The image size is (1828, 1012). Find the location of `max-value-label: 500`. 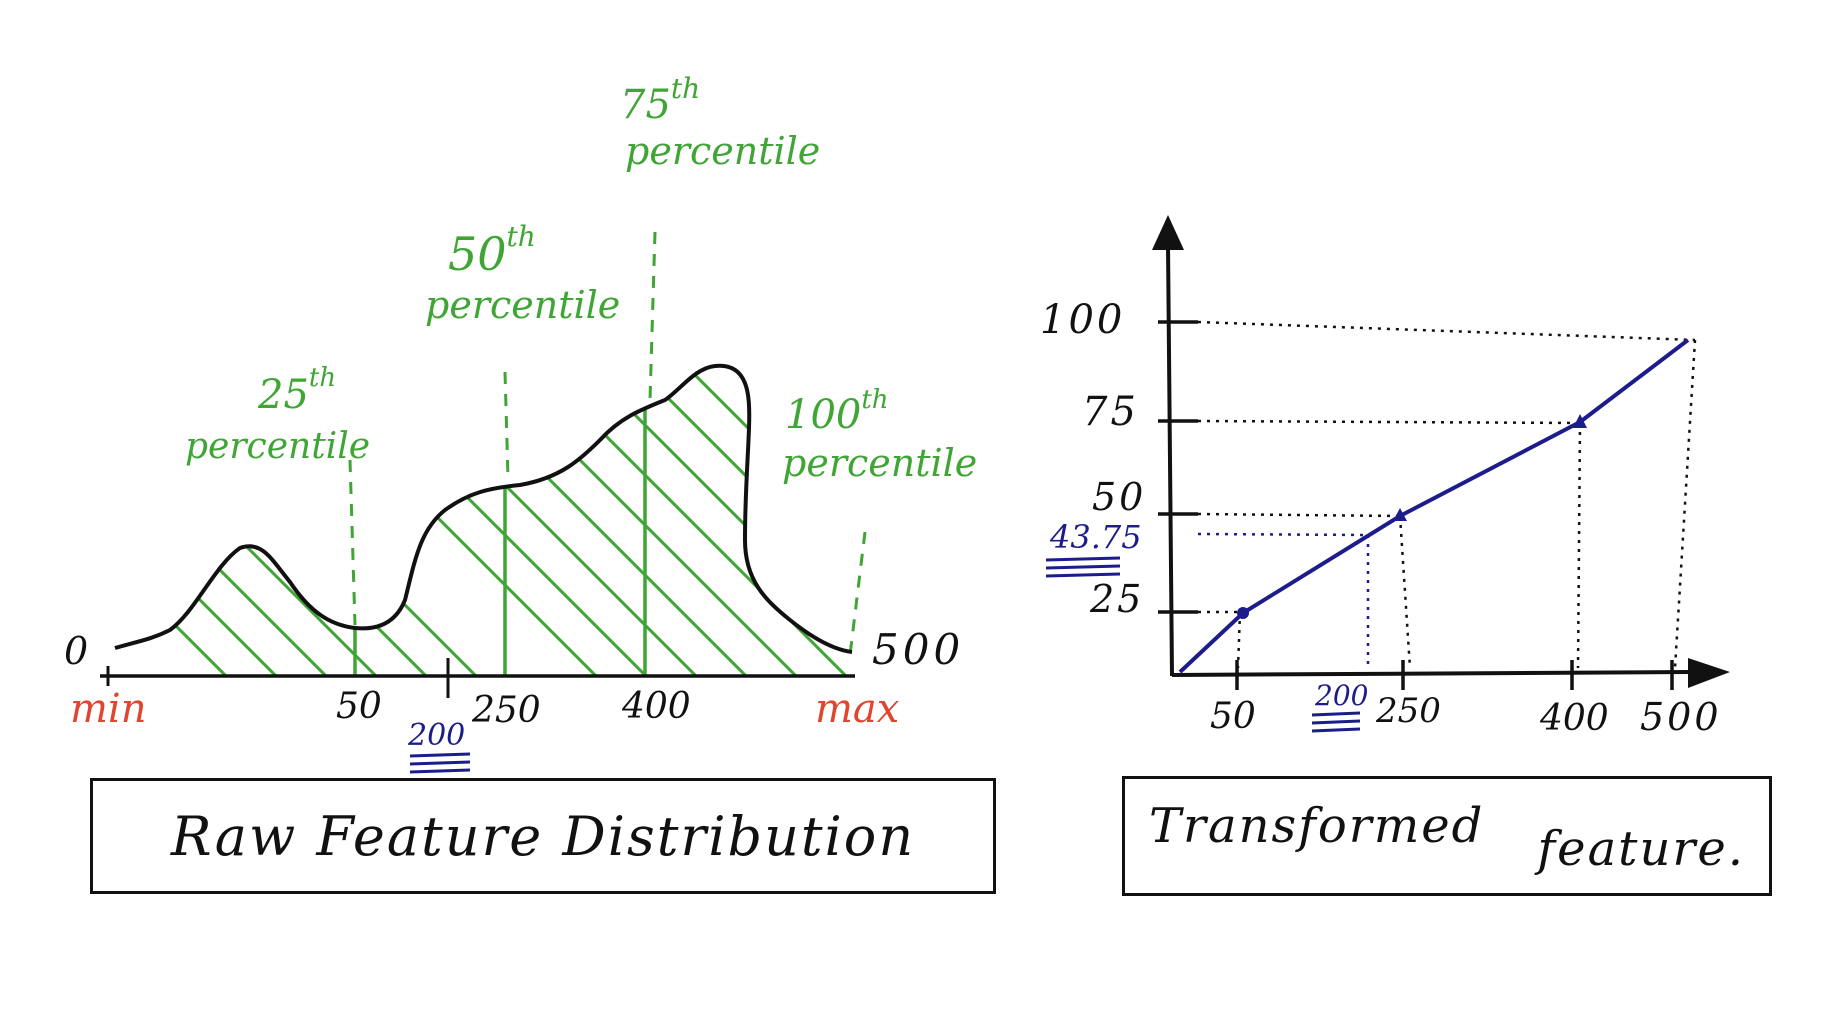

max-value-label: 500 is located at coordinates (918, 649).